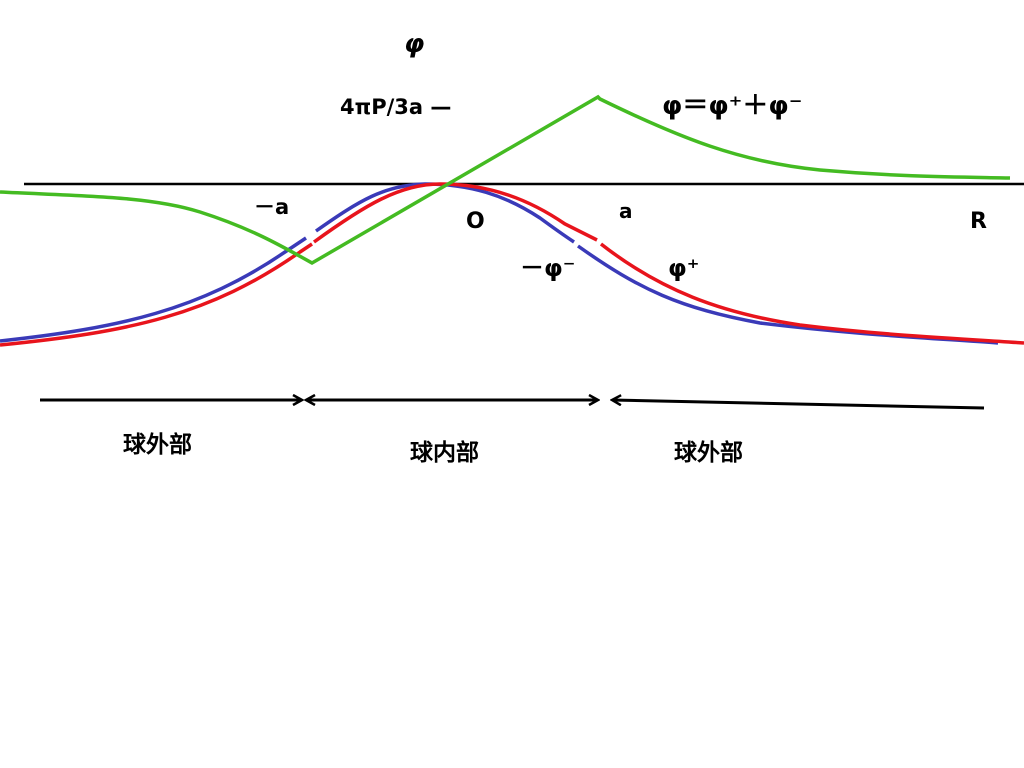  Describe the element at coordinates (787, 294) in the screenshot. I see `neg-phi-minus-curve-outer` at that location.